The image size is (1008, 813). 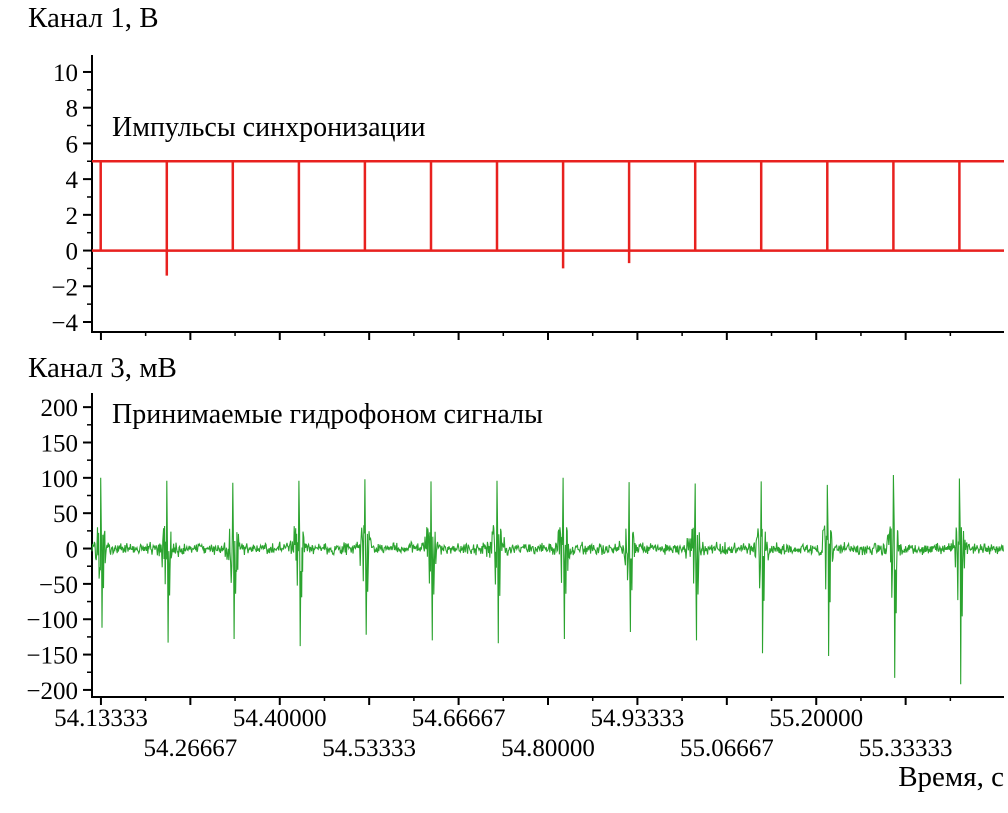 What do you see at coordinates (190, 748) in the screenshot?
I see `x-tick-label: 54.26667` at bounding box center [190, 748].